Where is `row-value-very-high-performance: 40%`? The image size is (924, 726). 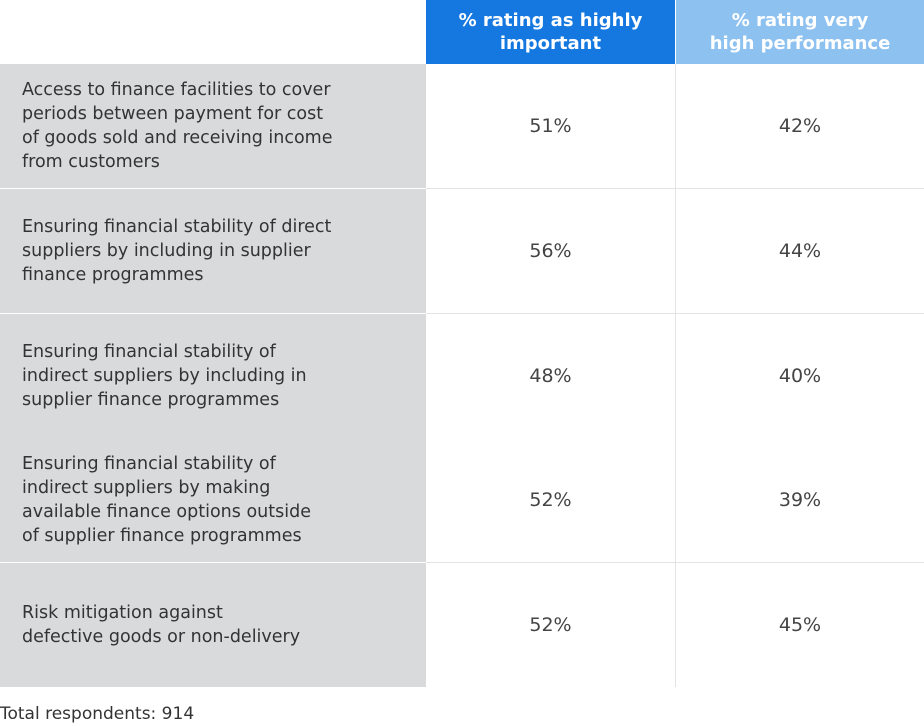 row-value-very-high-performance: 40% is located at coordinates (800, 376).